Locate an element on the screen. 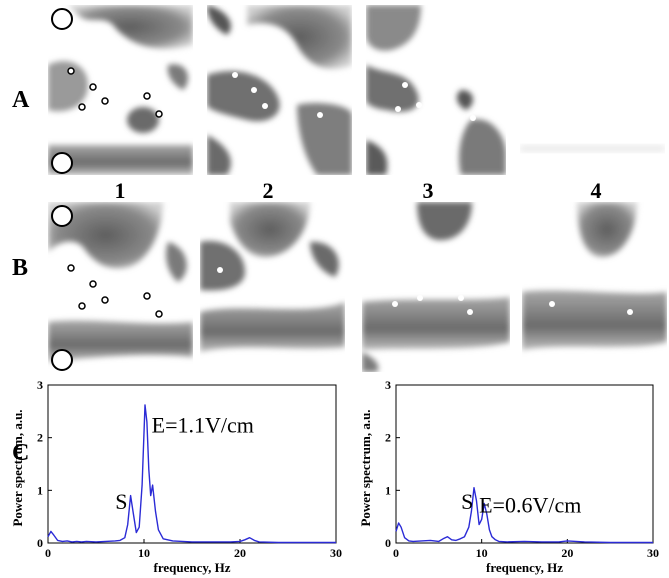 The width and height of the screenshot is (669, 578). annotation-label: E=0.6V/cm is located at coordinates (530, 504).